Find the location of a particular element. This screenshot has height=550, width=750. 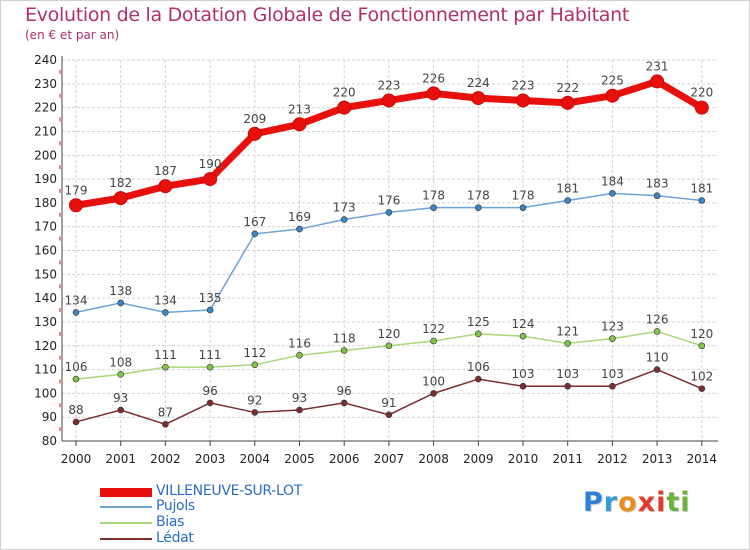

x-tick-label: 2010 is located at coordinates (523, 459).